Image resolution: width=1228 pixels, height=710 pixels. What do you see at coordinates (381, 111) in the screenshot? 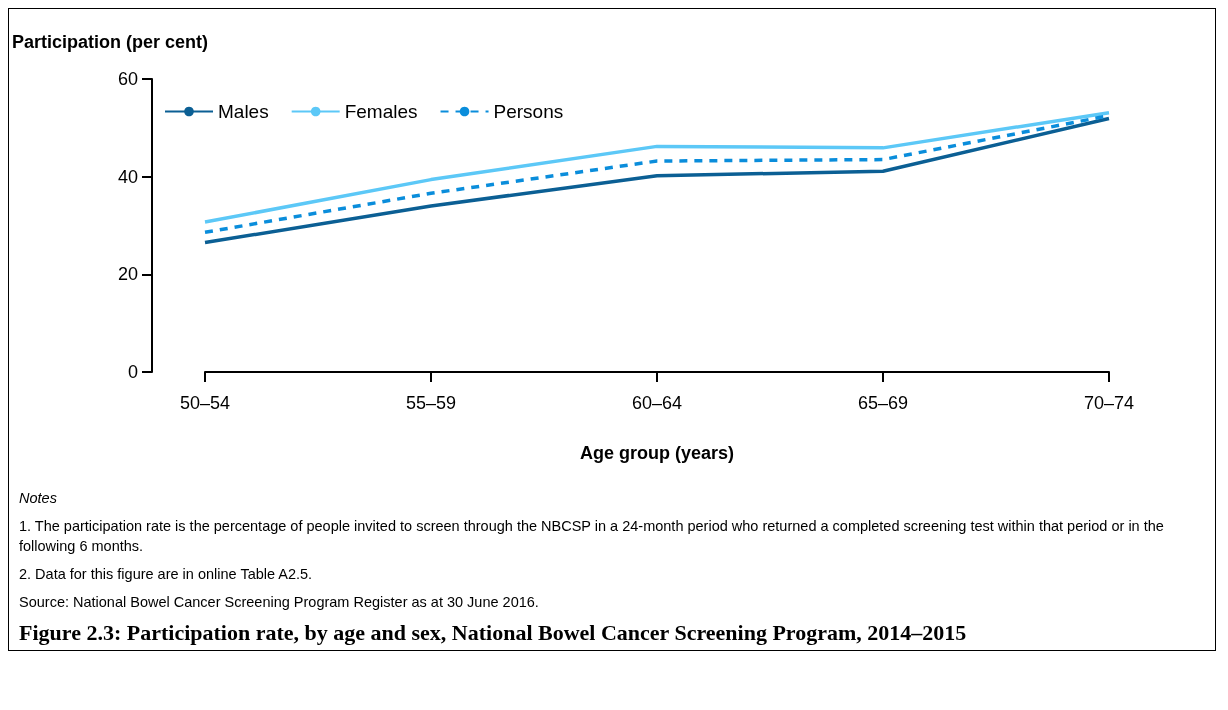
I see `legend-label: Females` at bounding box center [381, 111].